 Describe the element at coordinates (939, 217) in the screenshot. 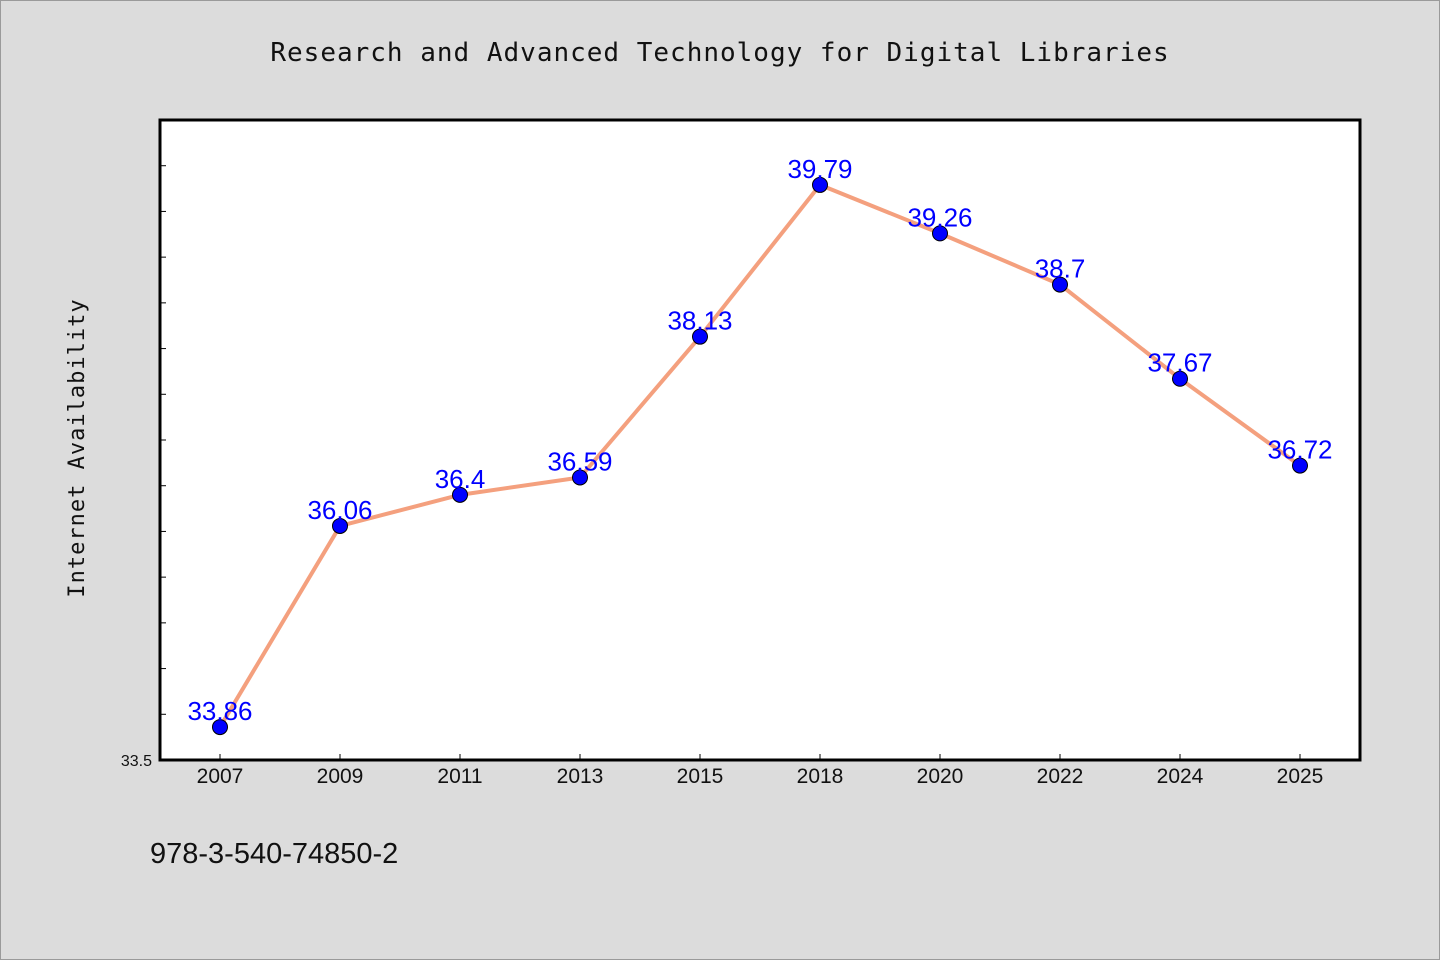

I see `data-label: 39.26` at that location.